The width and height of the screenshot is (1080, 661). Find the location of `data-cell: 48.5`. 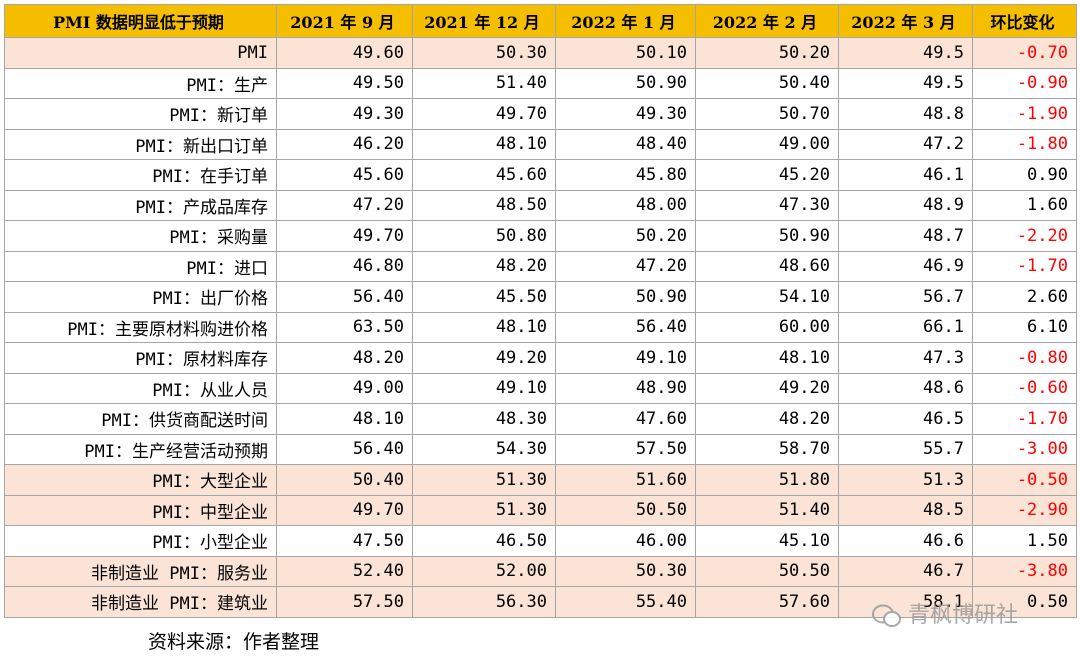

data-cell: 48.5 is located at coordinates (905, 510).